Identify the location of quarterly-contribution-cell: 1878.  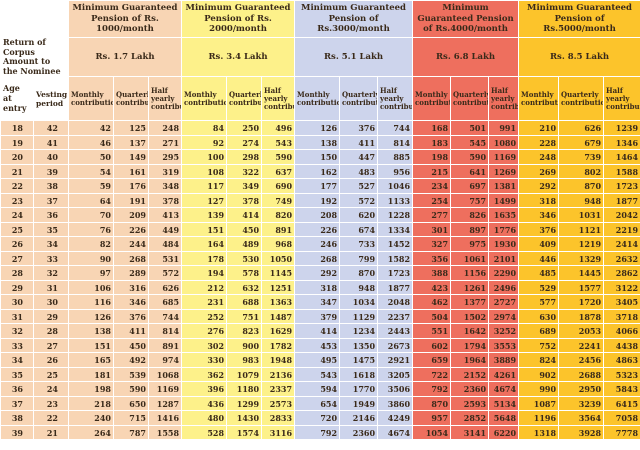
(581, 316).